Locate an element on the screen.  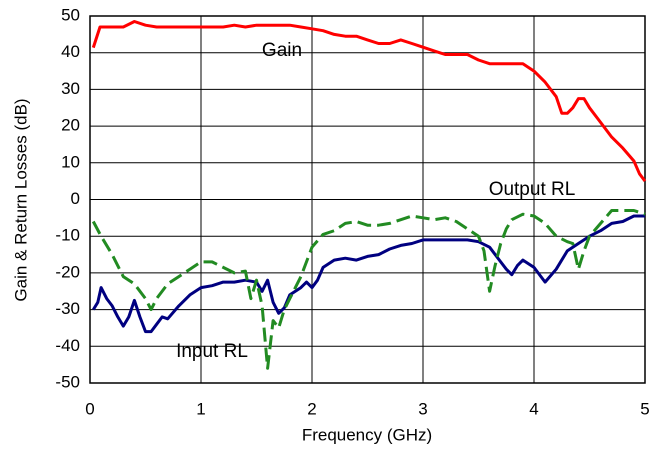
x-tick-label: 5 is located at coordinates (644, 408).